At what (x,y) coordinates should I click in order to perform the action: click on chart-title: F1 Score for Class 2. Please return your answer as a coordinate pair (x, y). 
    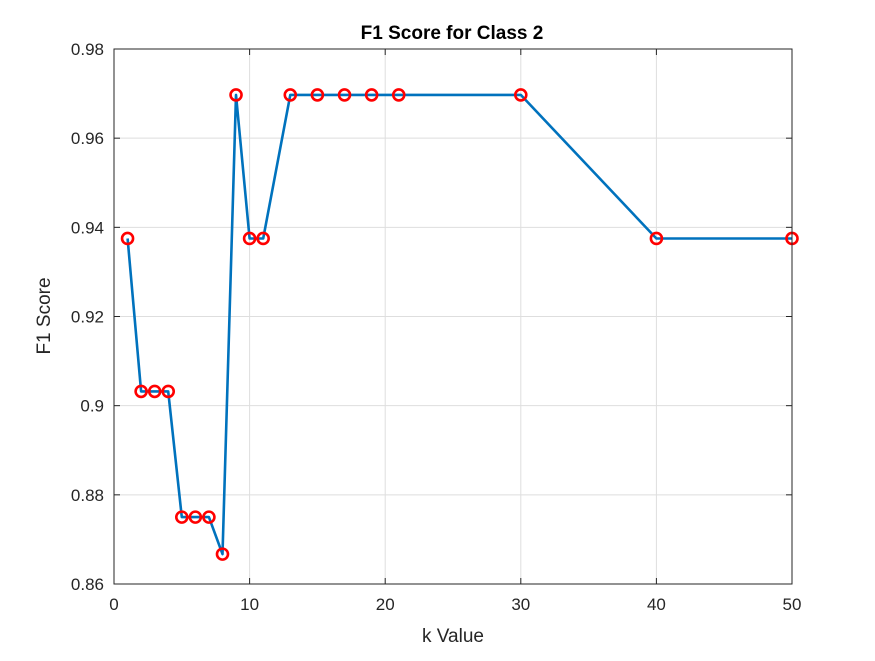
    Looking at the image, I should click on (452, 33).